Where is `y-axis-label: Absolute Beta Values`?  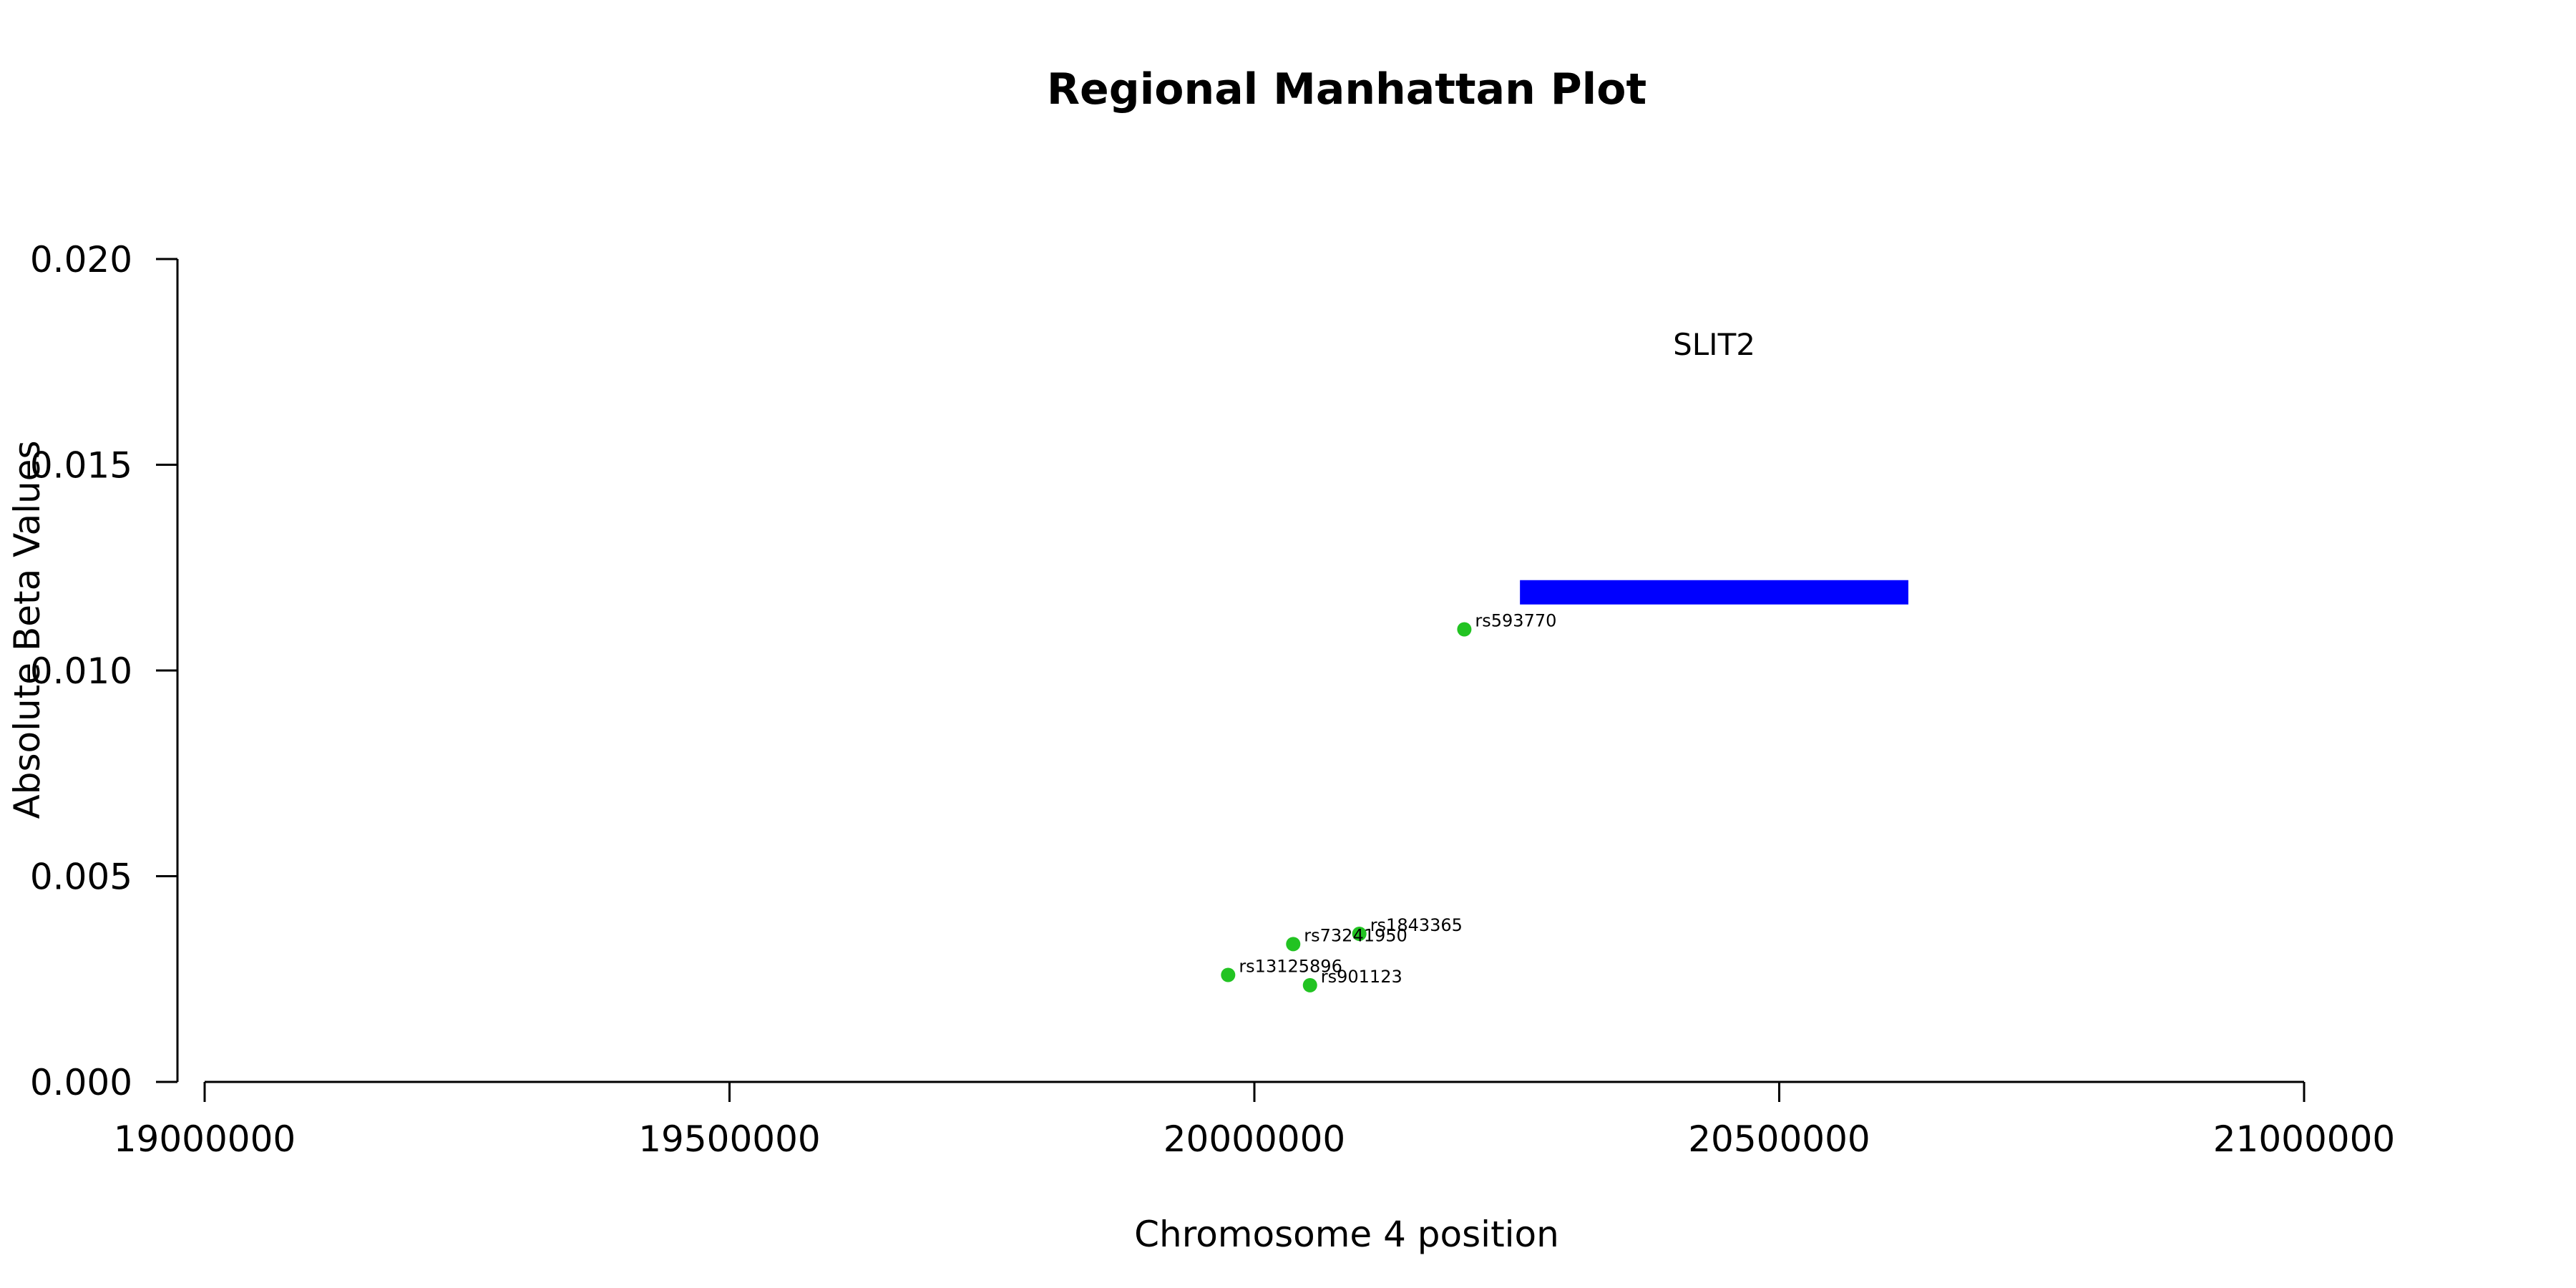 y-axis-label: Absolute Beta Values is located at coordinates (27, 630).